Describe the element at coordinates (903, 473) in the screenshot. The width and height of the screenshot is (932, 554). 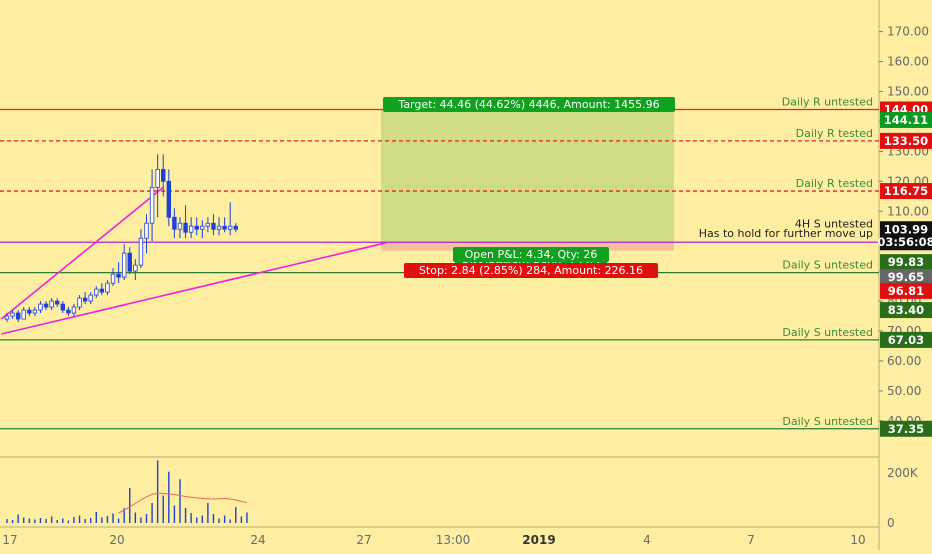
I see `volume-axis-label: 200K` at that location.